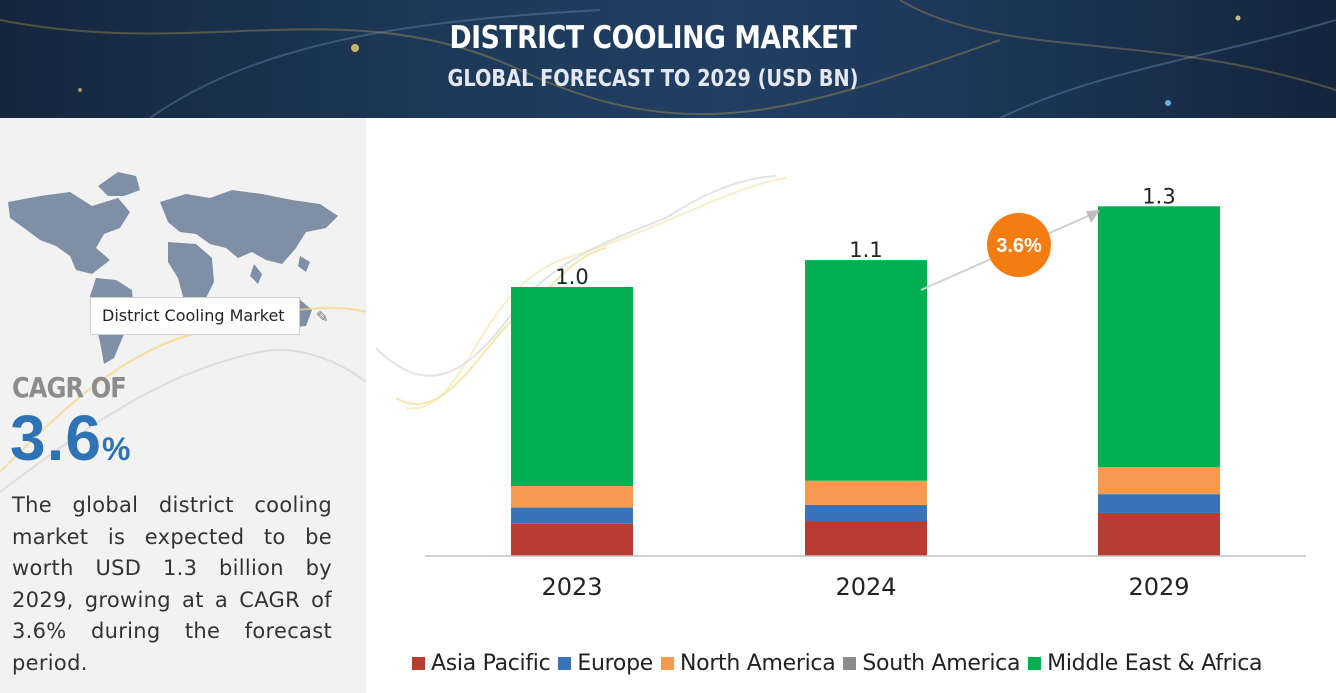 The width and height of the screenshot is (1336, 693). Describe the element at coordinates (56, 438) in the screenshot. I see `cagr-number: 3.6` at that location.